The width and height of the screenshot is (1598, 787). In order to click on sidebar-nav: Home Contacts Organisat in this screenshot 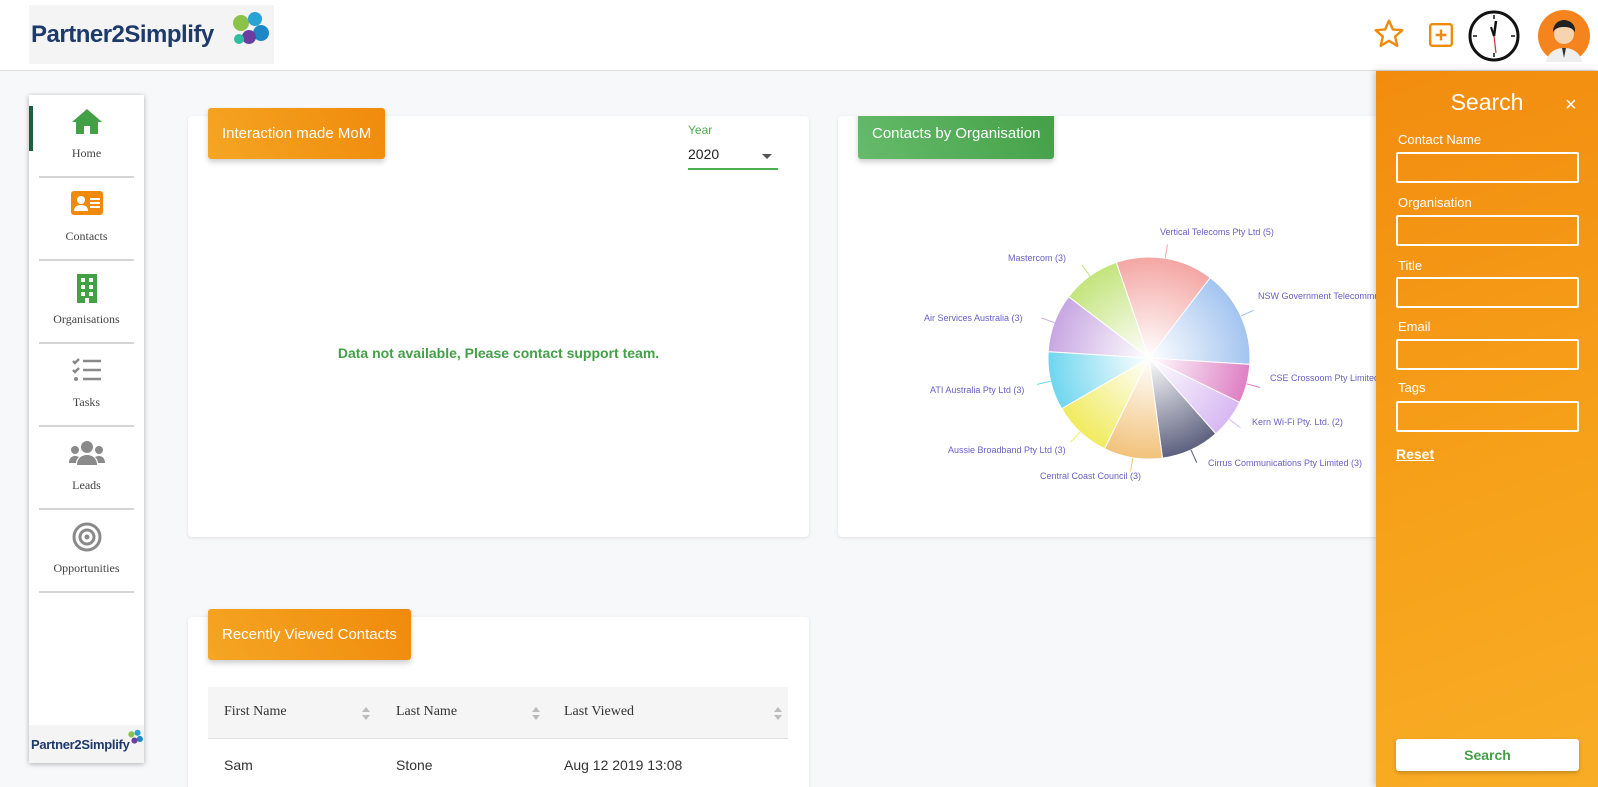, I will do `click(86, 429)`.